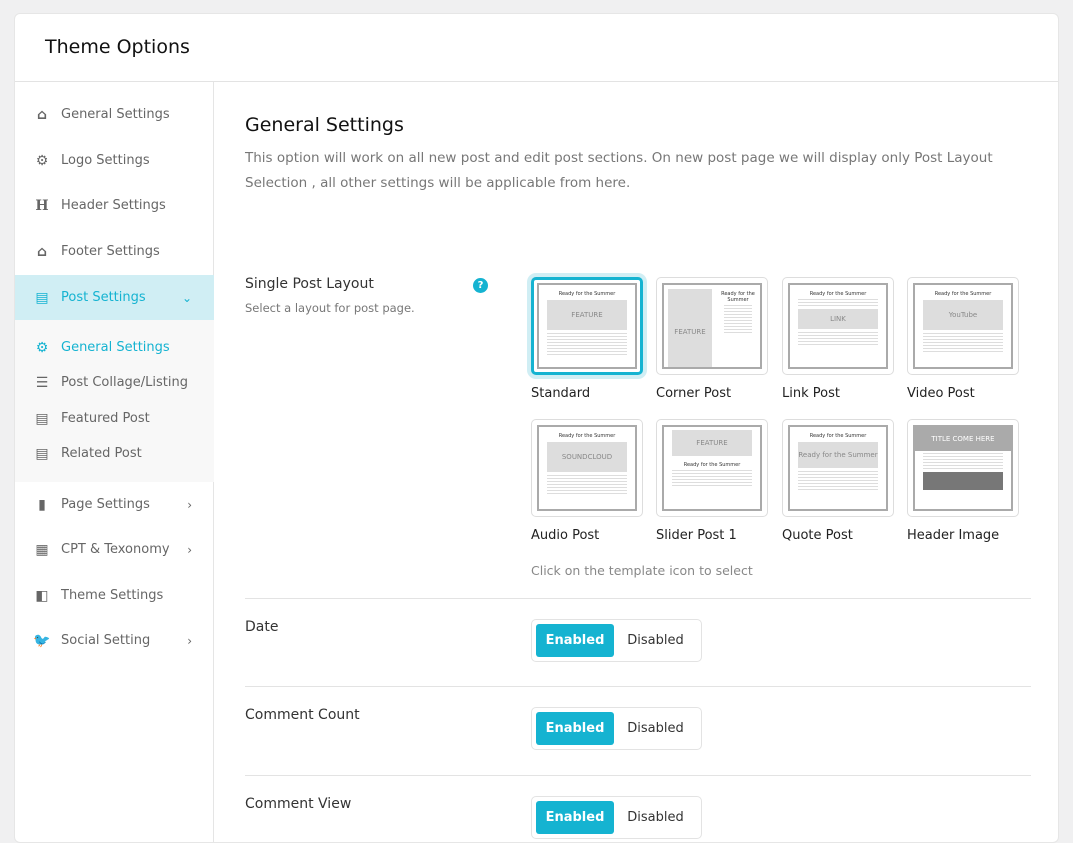 The image size is (1073, 843). What do you see at coordinates (298, 804) in the screenshot?
I see `comment-view-label: Comment View` at bounding box center [298, 804].